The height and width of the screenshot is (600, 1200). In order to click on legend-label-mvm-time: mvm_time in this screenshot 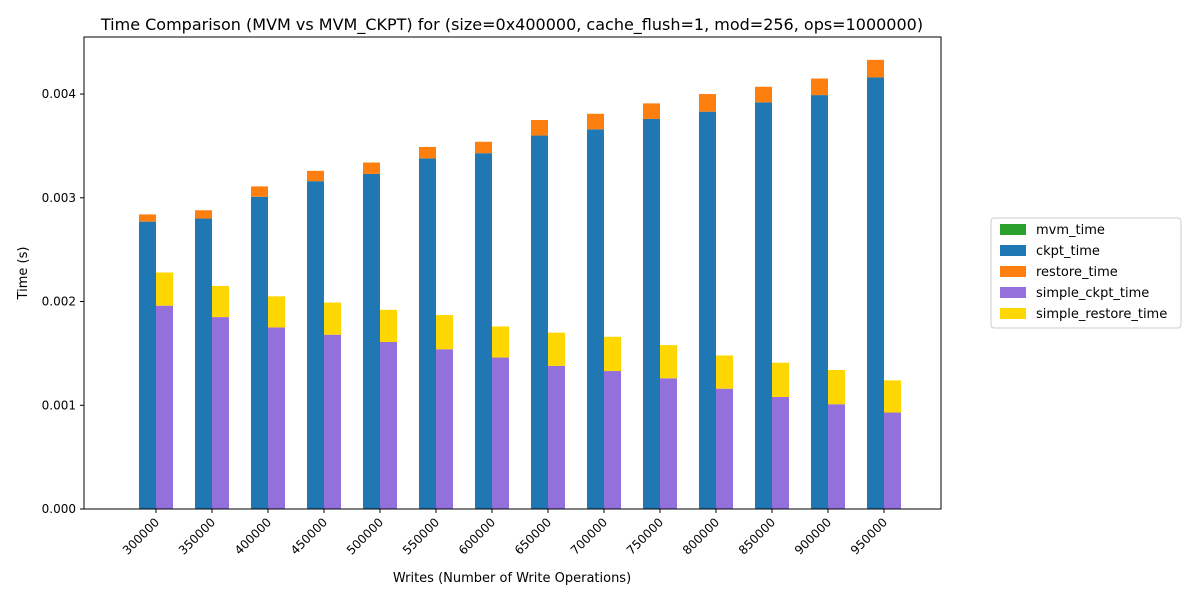, I will do `click(1070, 230)`.